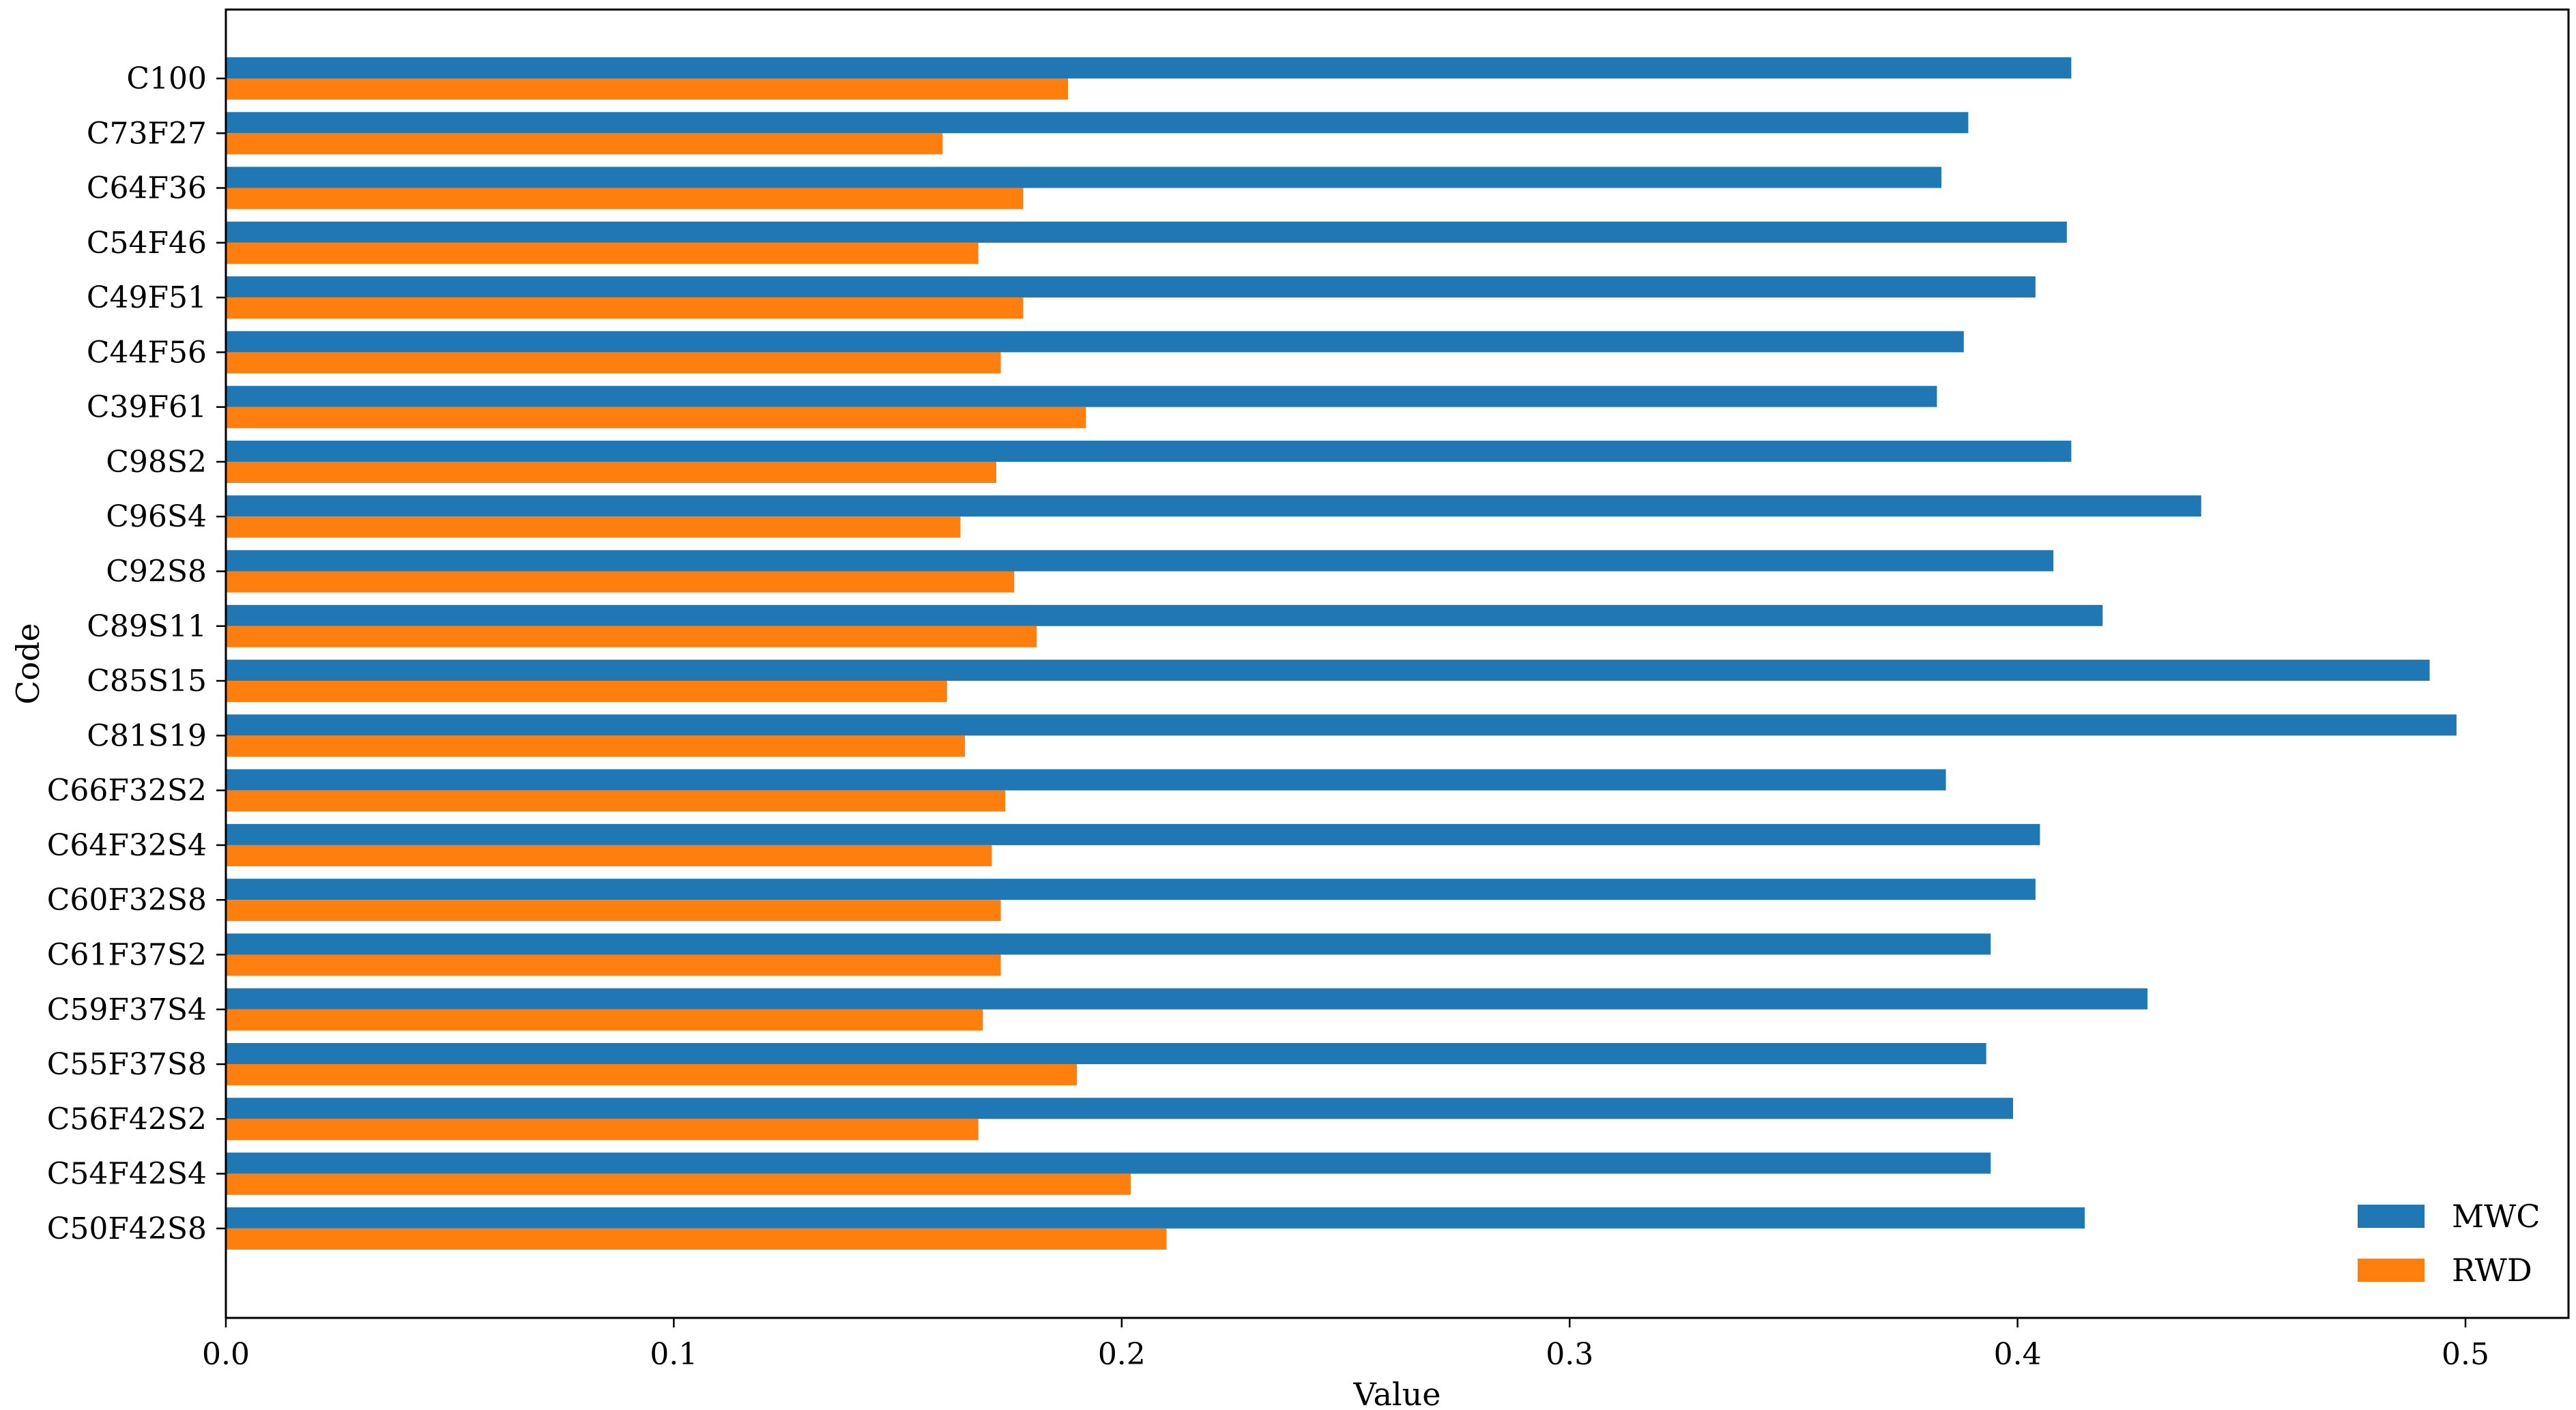 Image resolution: width=2576 pixels, height=1410 pixels. What do you see at coordinates (28, 664) in the screenshot?
I see `y-axis-title: Code` at bounding box center [28, 664].